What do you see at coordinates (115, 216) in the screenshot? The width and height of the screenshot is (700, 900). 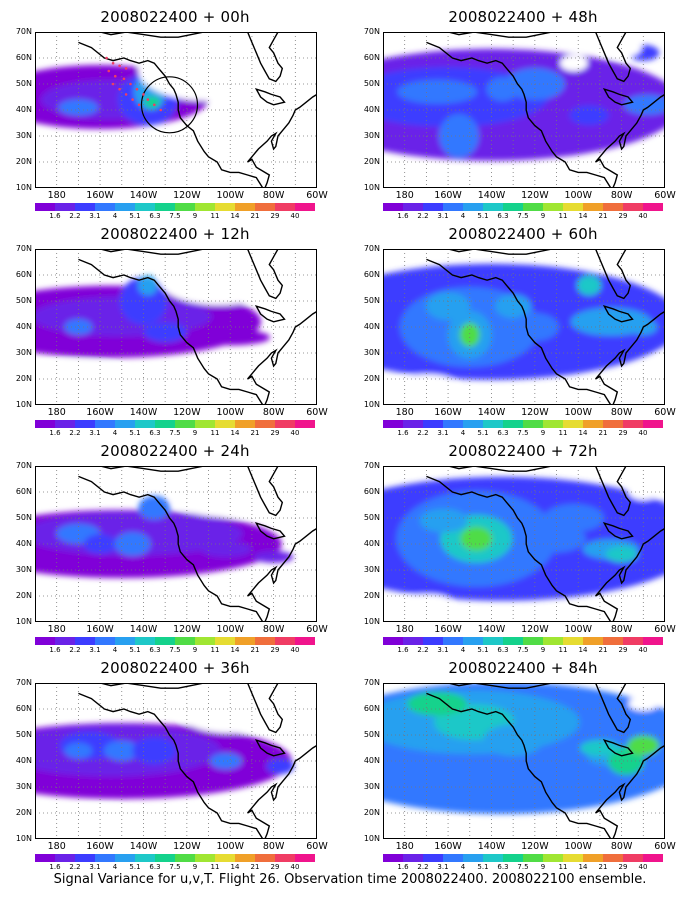 I see `colorbar-level-label: 4` at bounding box center [115, 216].